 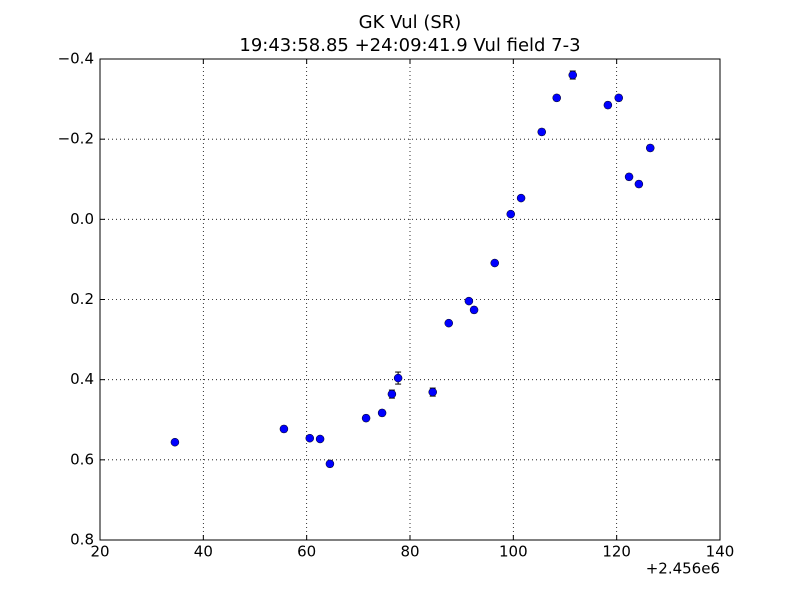 I want to click on y-tick-label: 0.4, so click(x=82, y=379).